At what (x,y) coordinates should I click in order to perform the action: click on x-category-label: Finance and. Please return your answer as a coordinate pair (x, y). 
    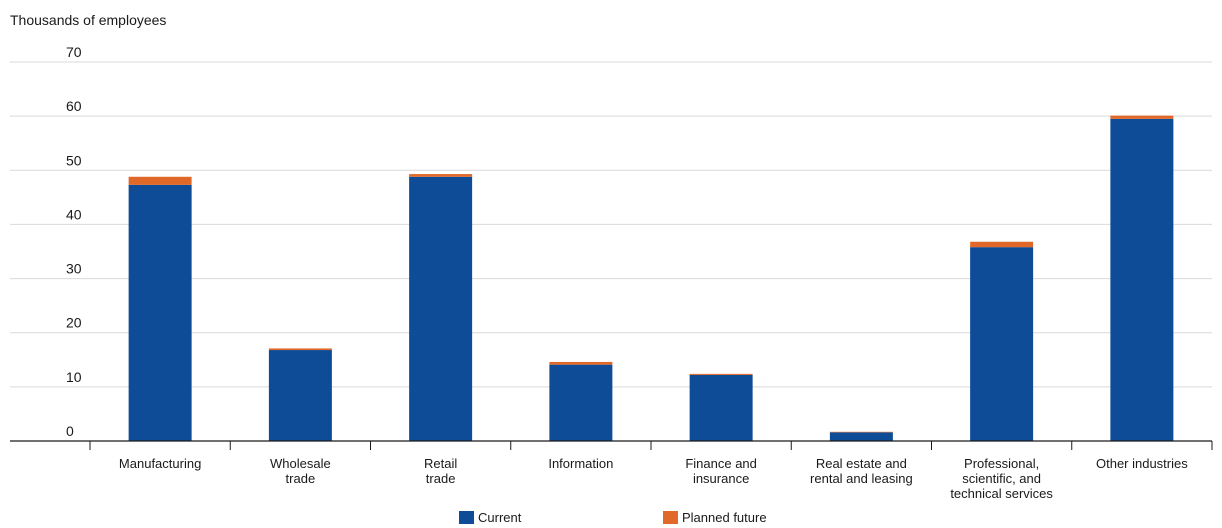
    Looking at the image, I should click on (721, 463).